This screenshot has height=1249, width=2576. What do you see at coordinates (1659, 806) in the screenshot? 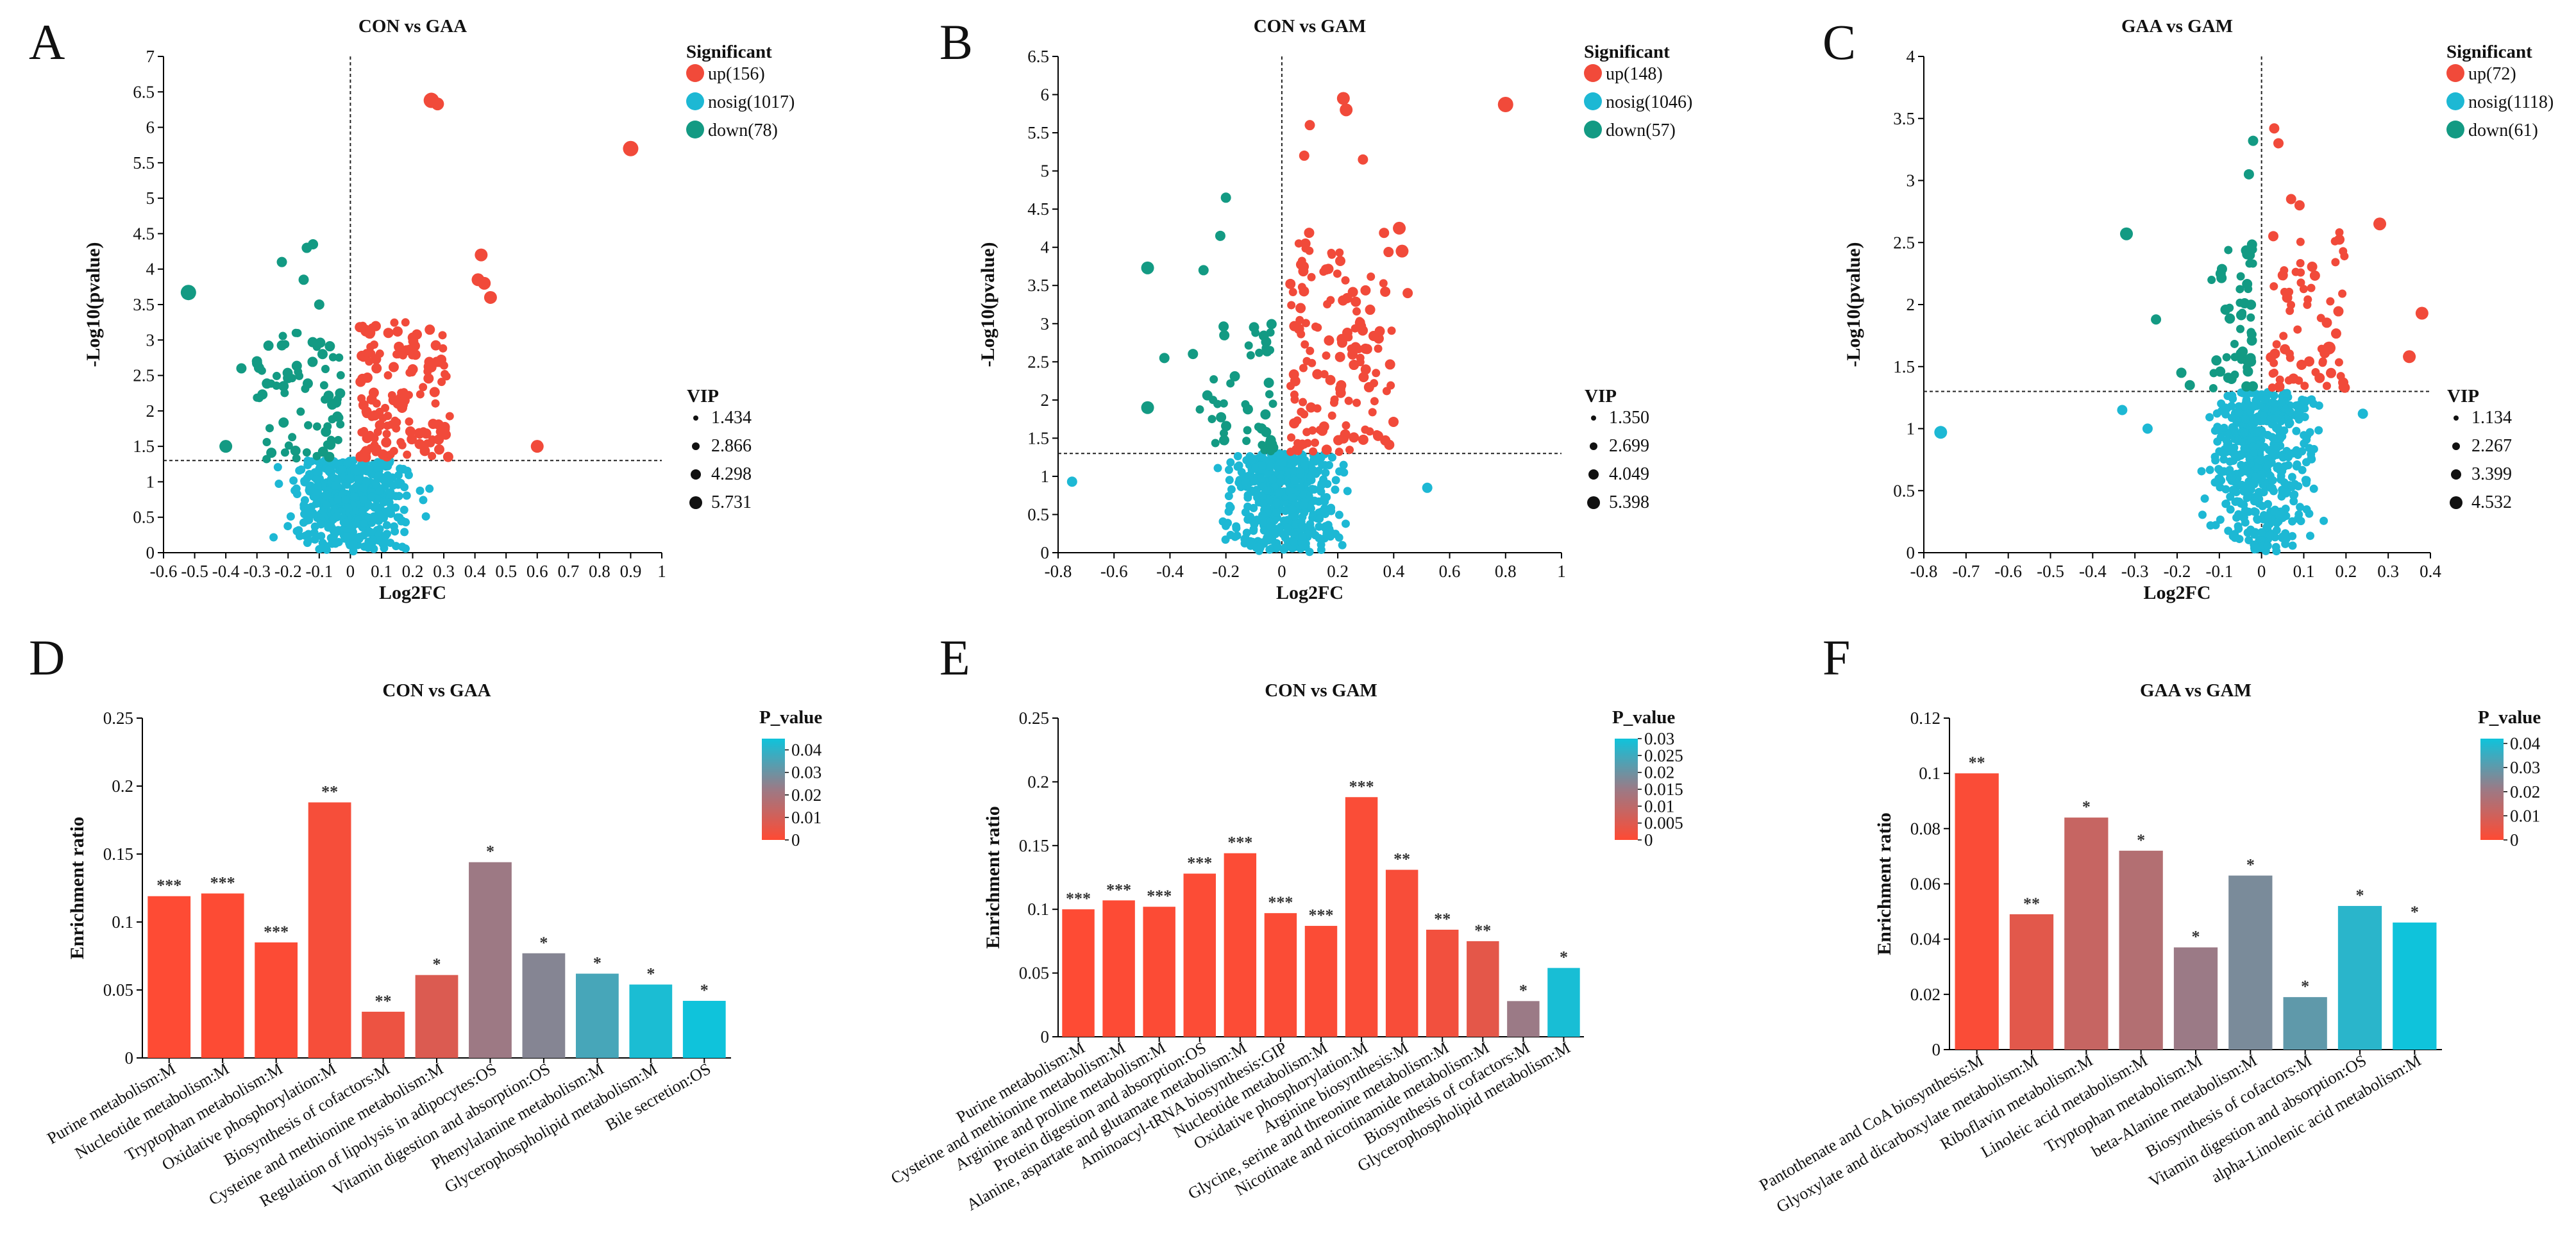
I see `colorbar-tick-label: 0.01` at bounding box center [1659, 806].